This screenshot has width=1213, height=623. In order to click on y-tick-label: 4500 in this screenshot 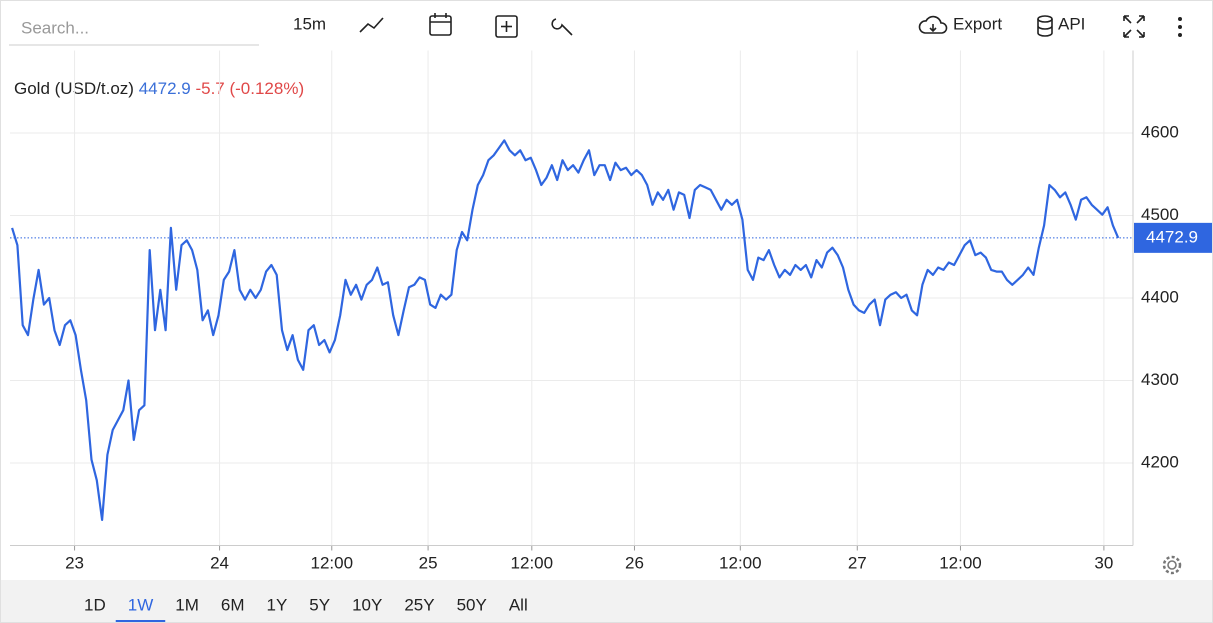, I will do `click(1160, 214)`.